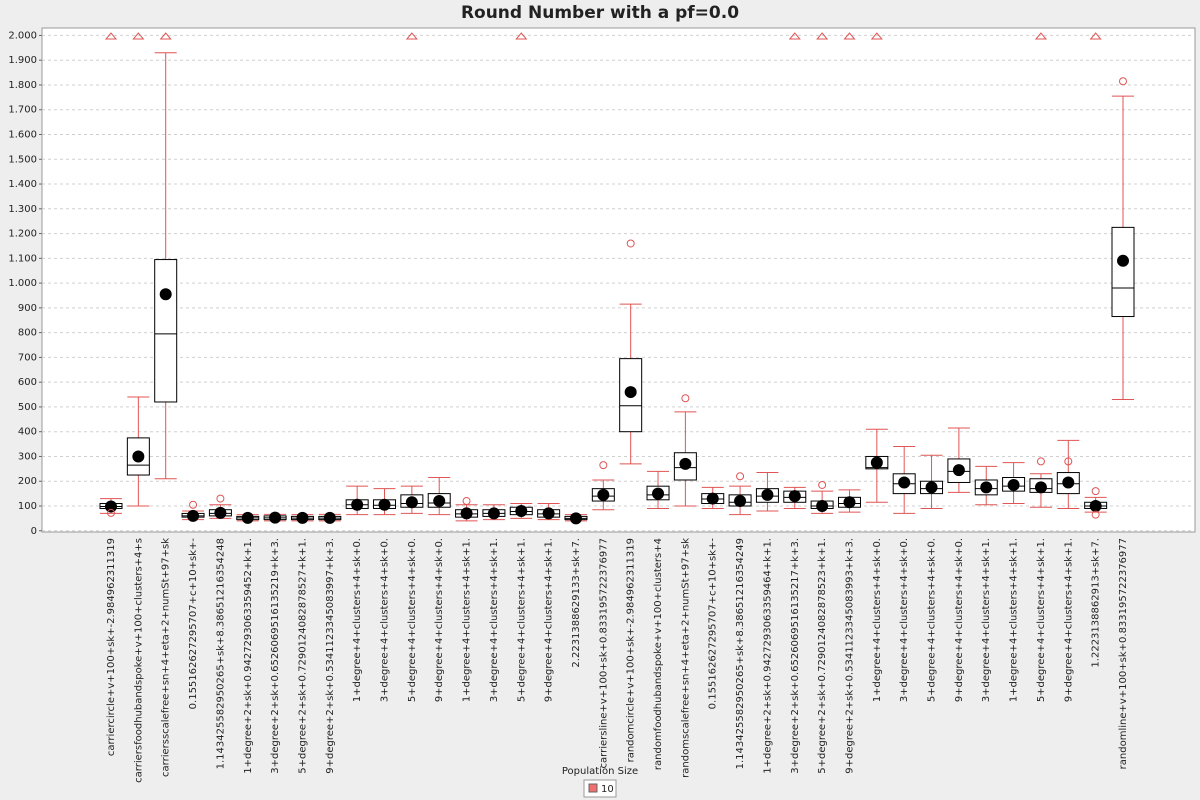 This screenshot has width=1200, height=800. I want to click on y-tick-label: 2.000, so click(22, 35).